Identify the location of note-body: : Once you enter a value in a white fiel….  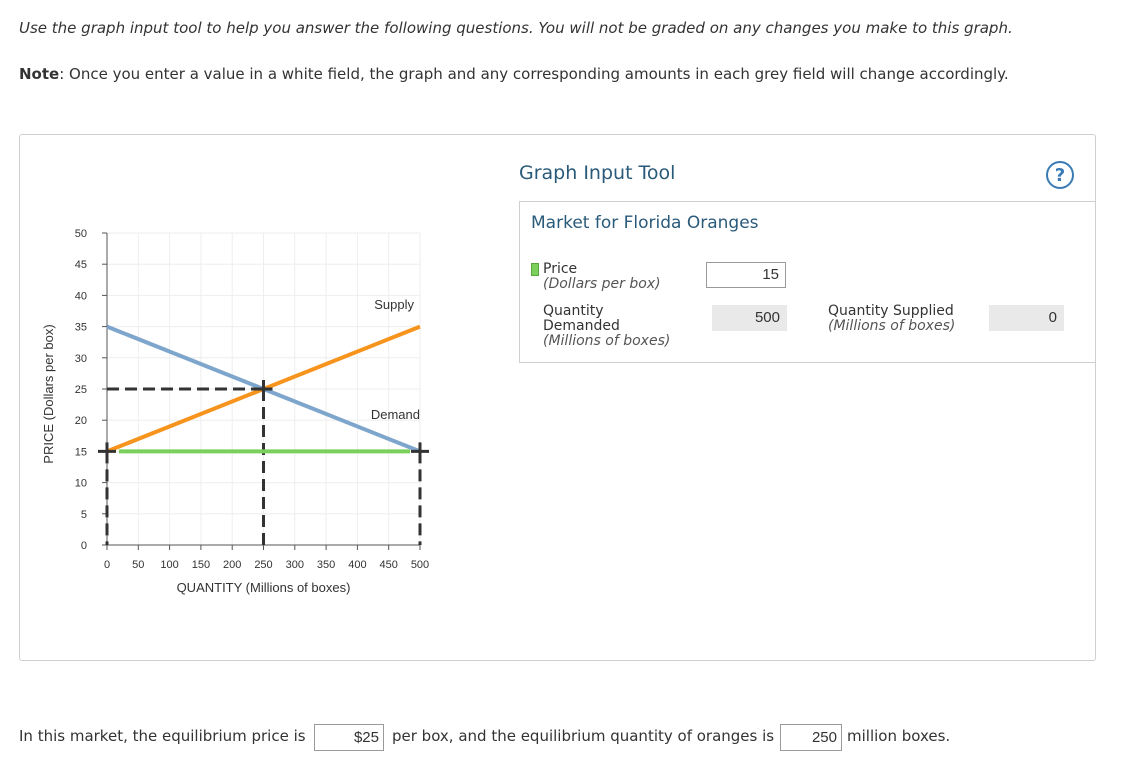
(534, 74).